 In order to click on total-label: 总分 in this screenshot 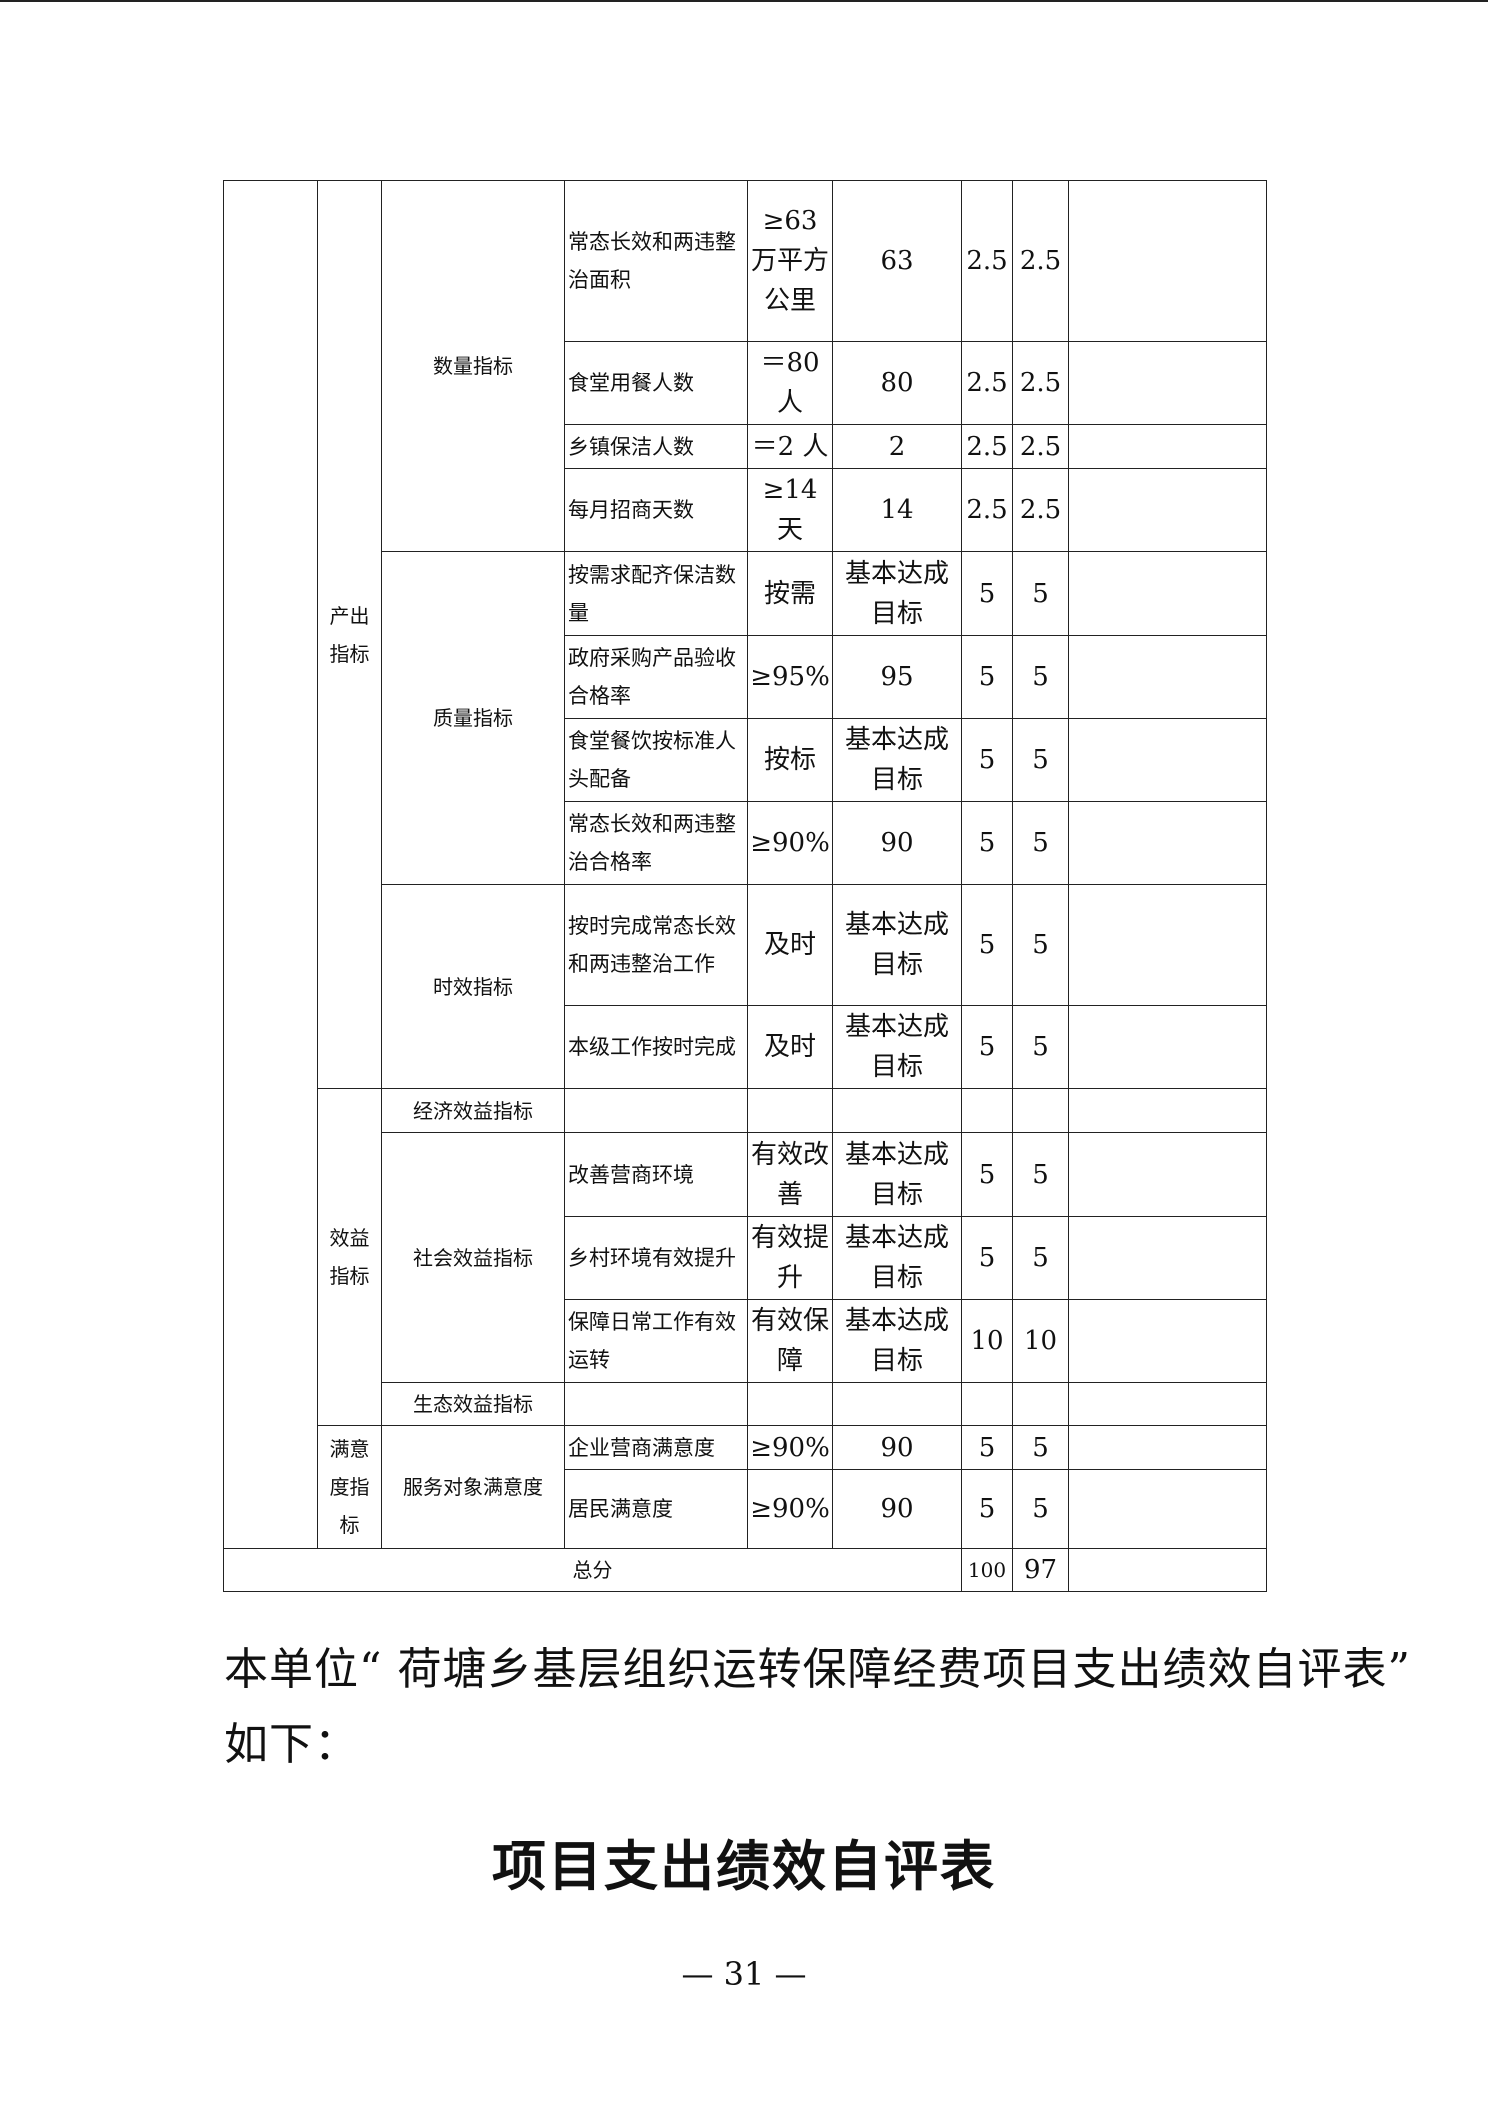, I will do `click(592, 1570)`.